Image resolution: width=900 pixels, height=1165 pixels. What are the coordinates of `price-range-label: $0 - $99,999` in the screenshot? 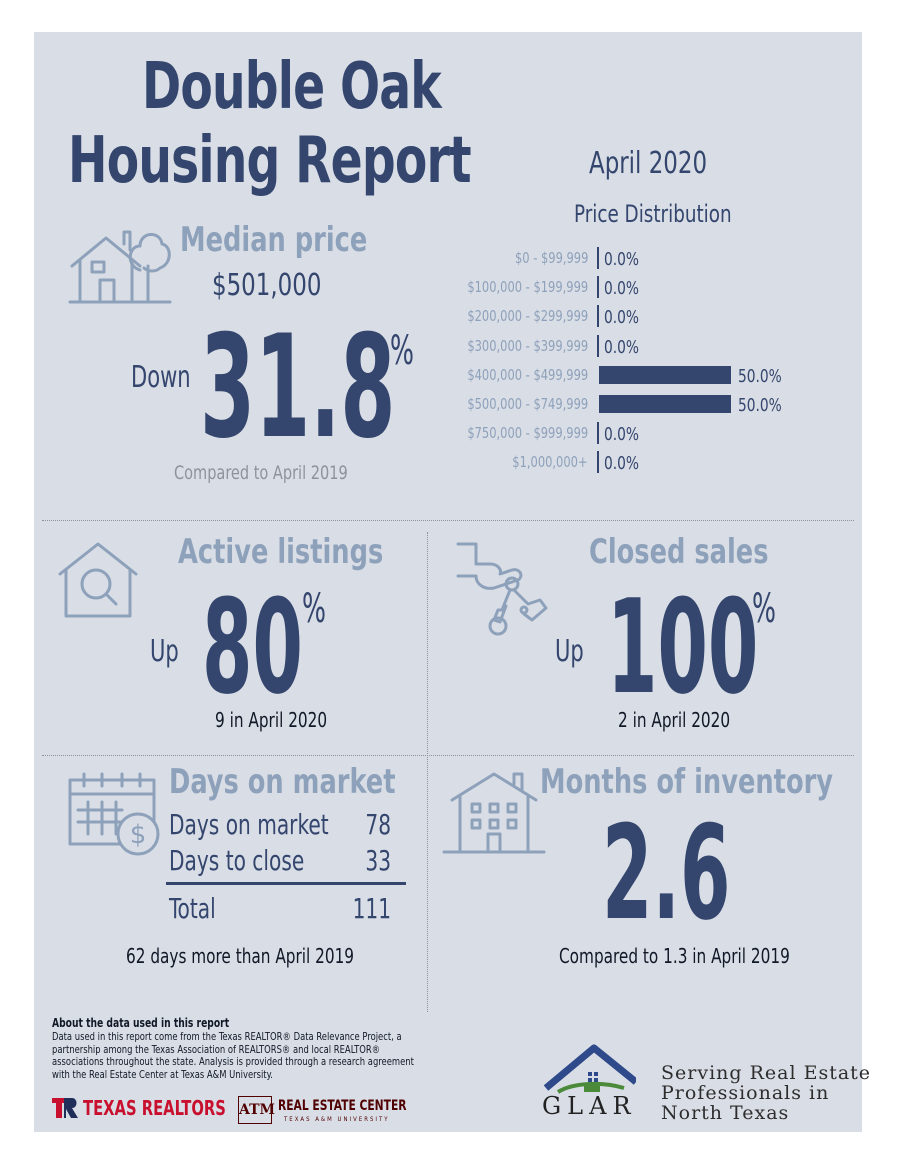 It's located at (551, 258).